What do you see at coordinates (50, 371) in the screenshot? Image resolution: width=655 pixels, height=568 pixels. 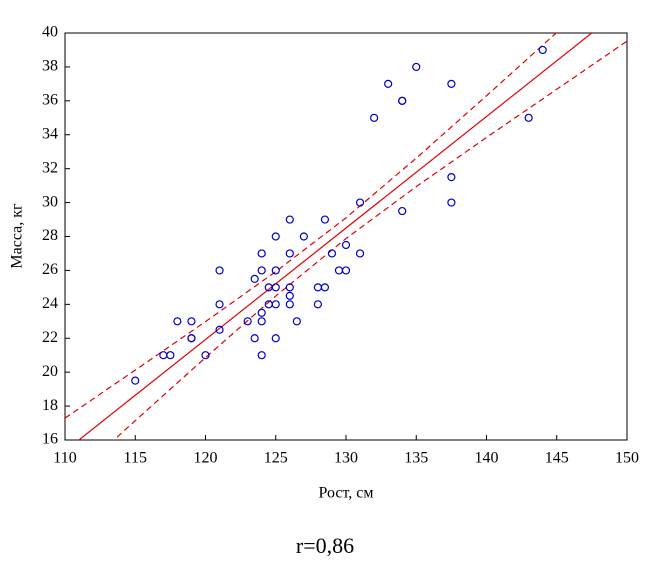 I see `y-tick-label: 20` at bounding box center [50, 371].